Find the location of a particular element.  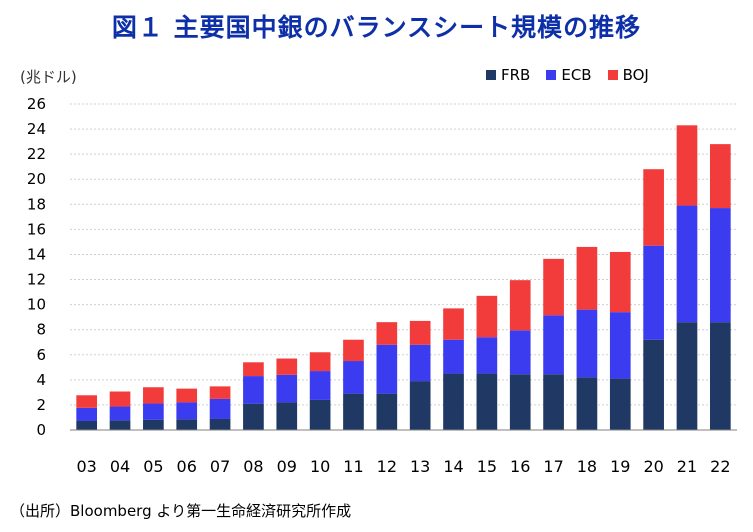

x-tick-label: 17 is located at coordinates (553, 466).